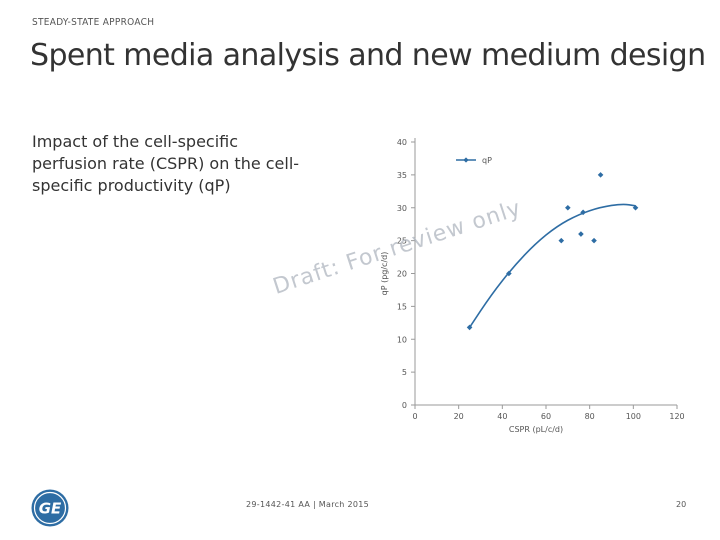  What do you see at coordinates (466, 160) in the screenshot?
I see `legend-marker` at bounding box center [466, 160].